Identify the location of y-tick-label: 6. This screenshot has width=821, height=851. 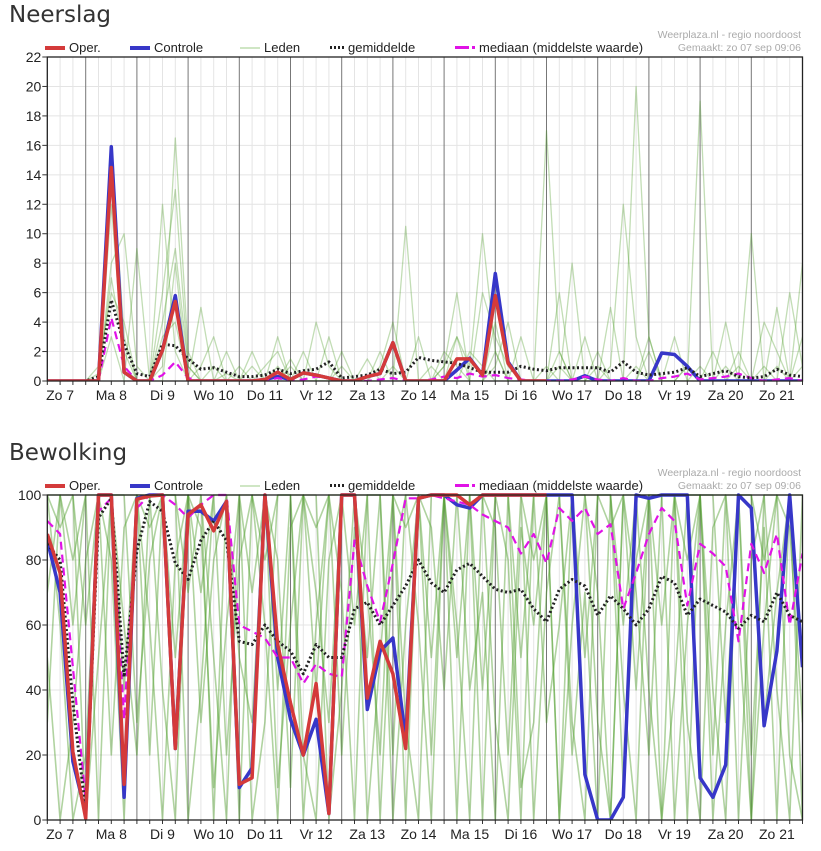
(38, 293).